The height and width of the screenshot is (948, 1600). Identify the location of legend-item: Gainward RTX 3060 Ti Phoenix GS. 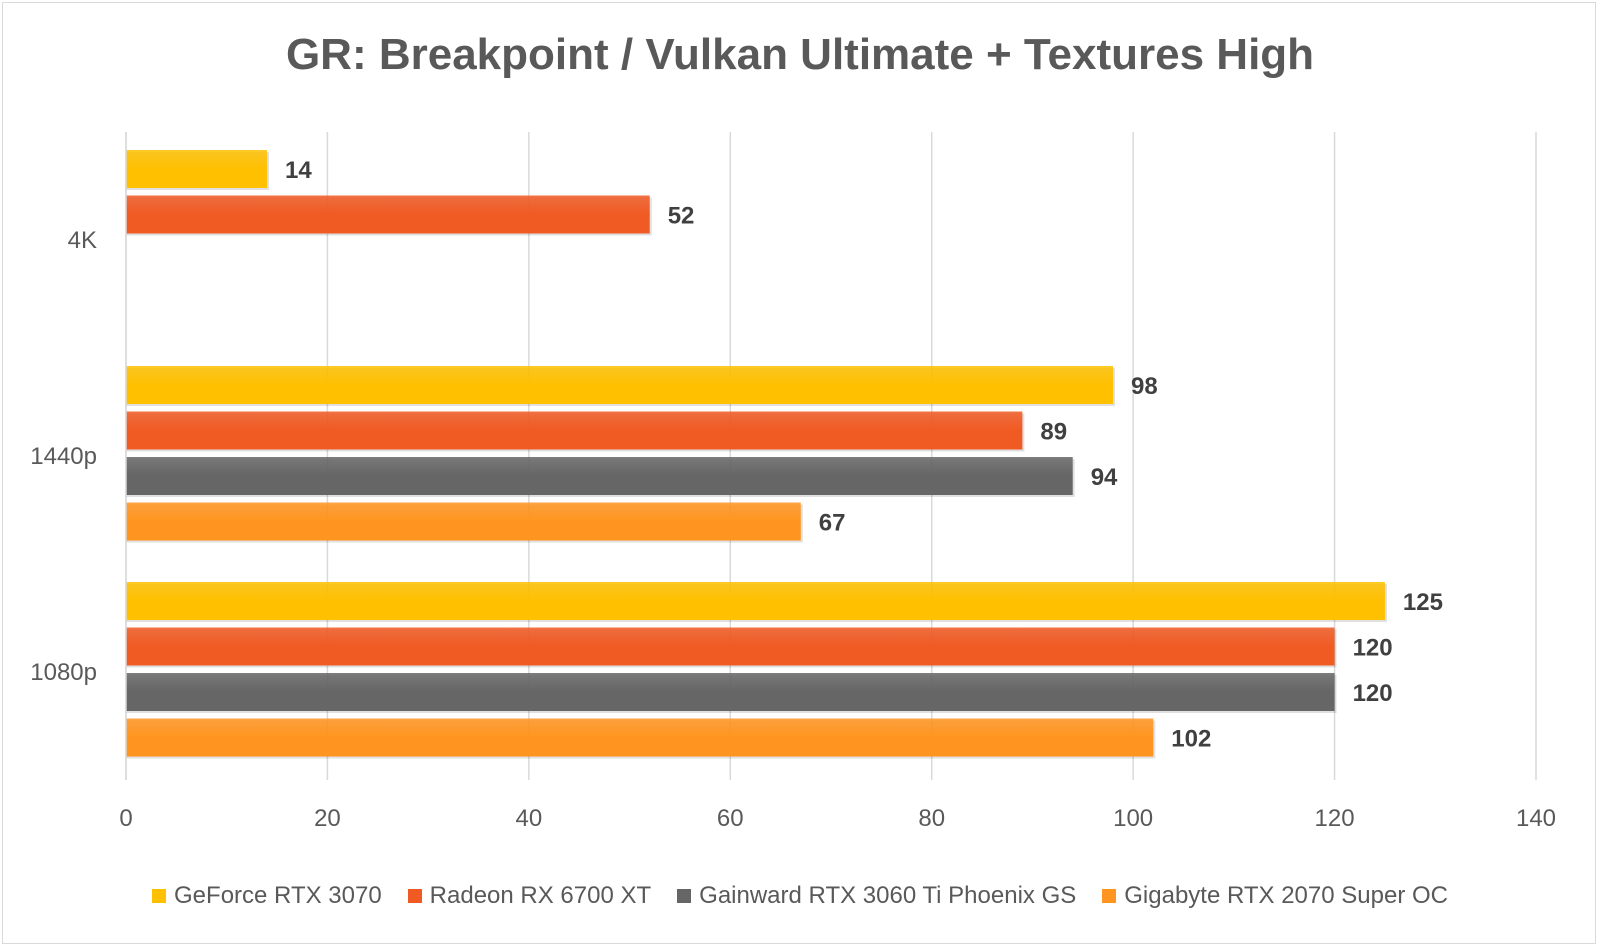
(876, 896).